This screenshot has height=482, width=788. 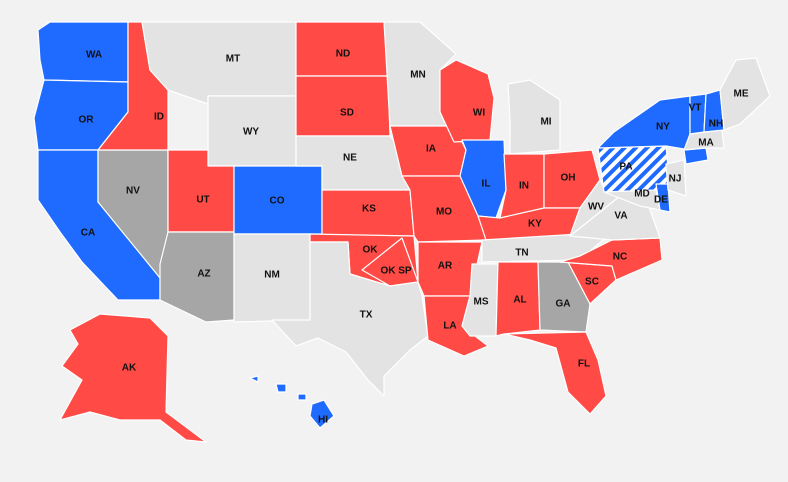 What do you see at coordinates (369, 209) in the screenshot?
I see `label-KS: KS` at bounding box center [369, 209].